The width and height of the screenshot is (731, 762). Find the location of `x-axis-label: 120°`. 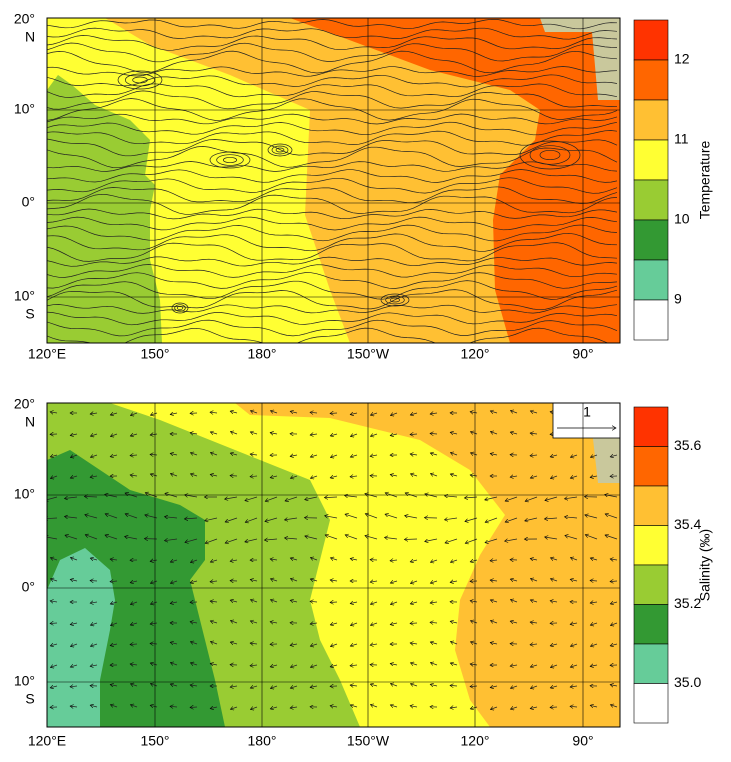

x-axis-label: 120° is located at coordinates (475, 741).